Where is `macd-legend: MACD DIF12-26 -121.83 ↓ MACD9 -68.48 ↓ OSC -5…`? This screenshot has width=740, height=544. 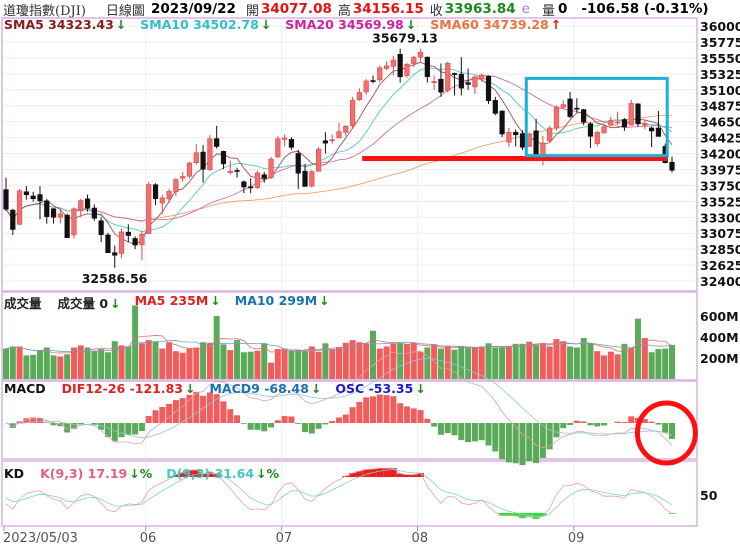
macd-legend: MACD DIF12-26 -121.83 ↓ MACD9 -68.48 ↓ OSC -5… is located at coordinates (222, 388).